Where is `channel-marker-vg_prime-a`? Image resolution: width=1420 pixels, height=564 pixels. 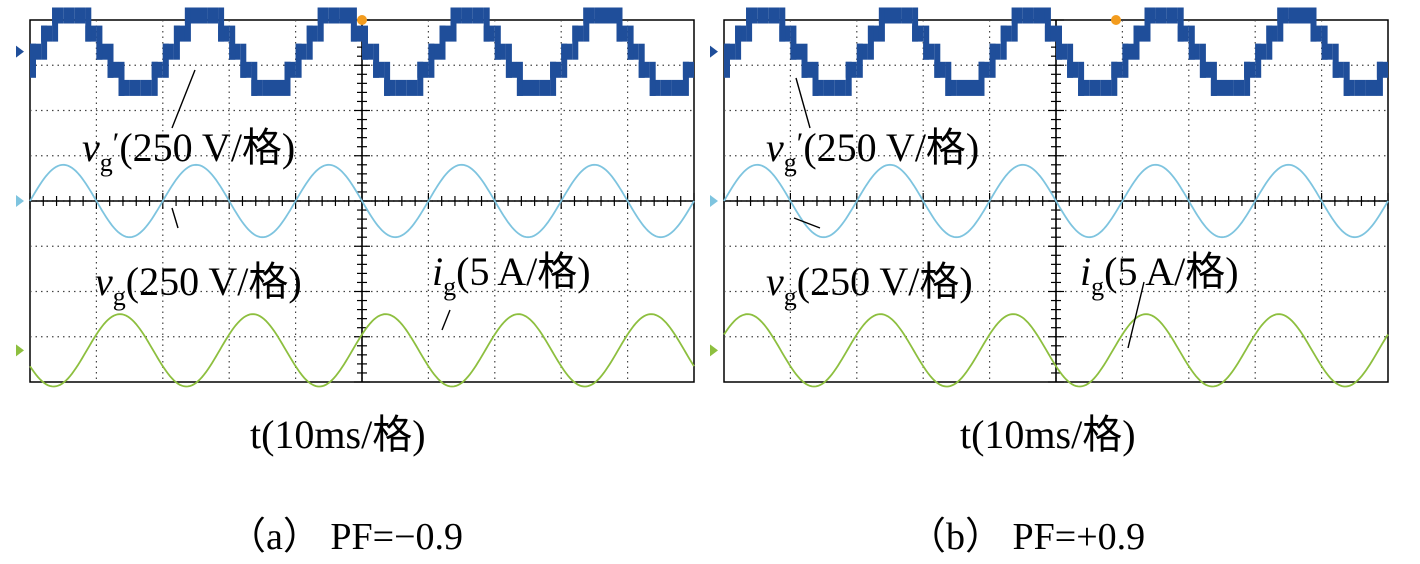 channel-marker-vg_prime-a is located at coordinates (20, 51).